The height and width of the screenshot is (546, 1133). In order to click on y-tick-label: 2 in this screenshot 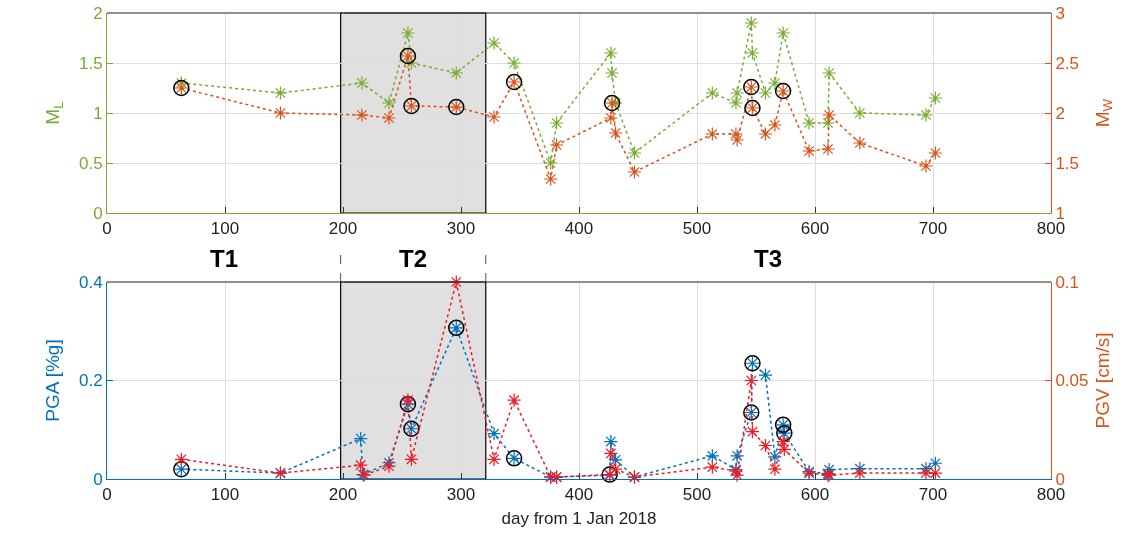, I will do `click(98, 13)`.